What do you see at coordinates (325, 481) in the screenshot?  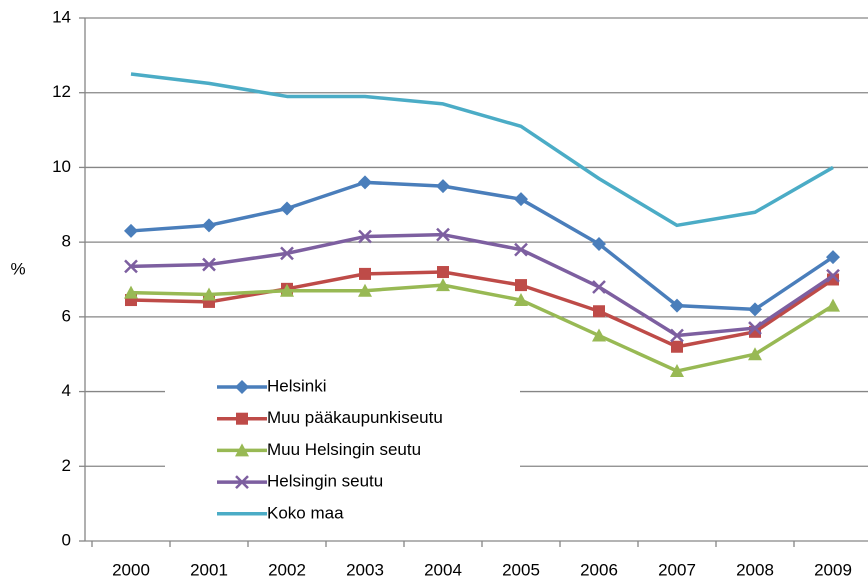 I see `legend-label: Helsingin seutu` at bounding box center [325, 481].